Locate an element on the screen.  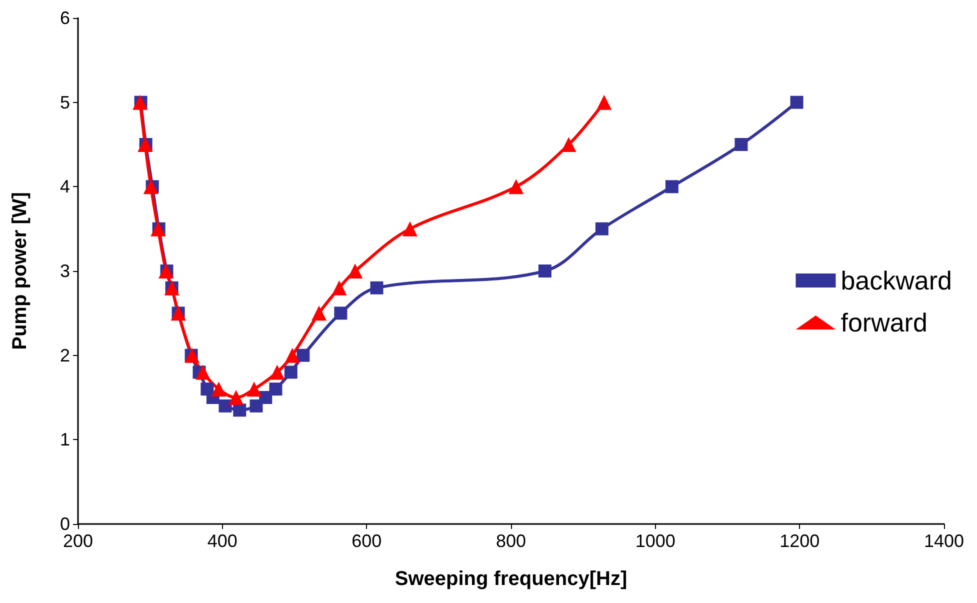
y-tick-label: 5 is located at coordinates (65, 102).